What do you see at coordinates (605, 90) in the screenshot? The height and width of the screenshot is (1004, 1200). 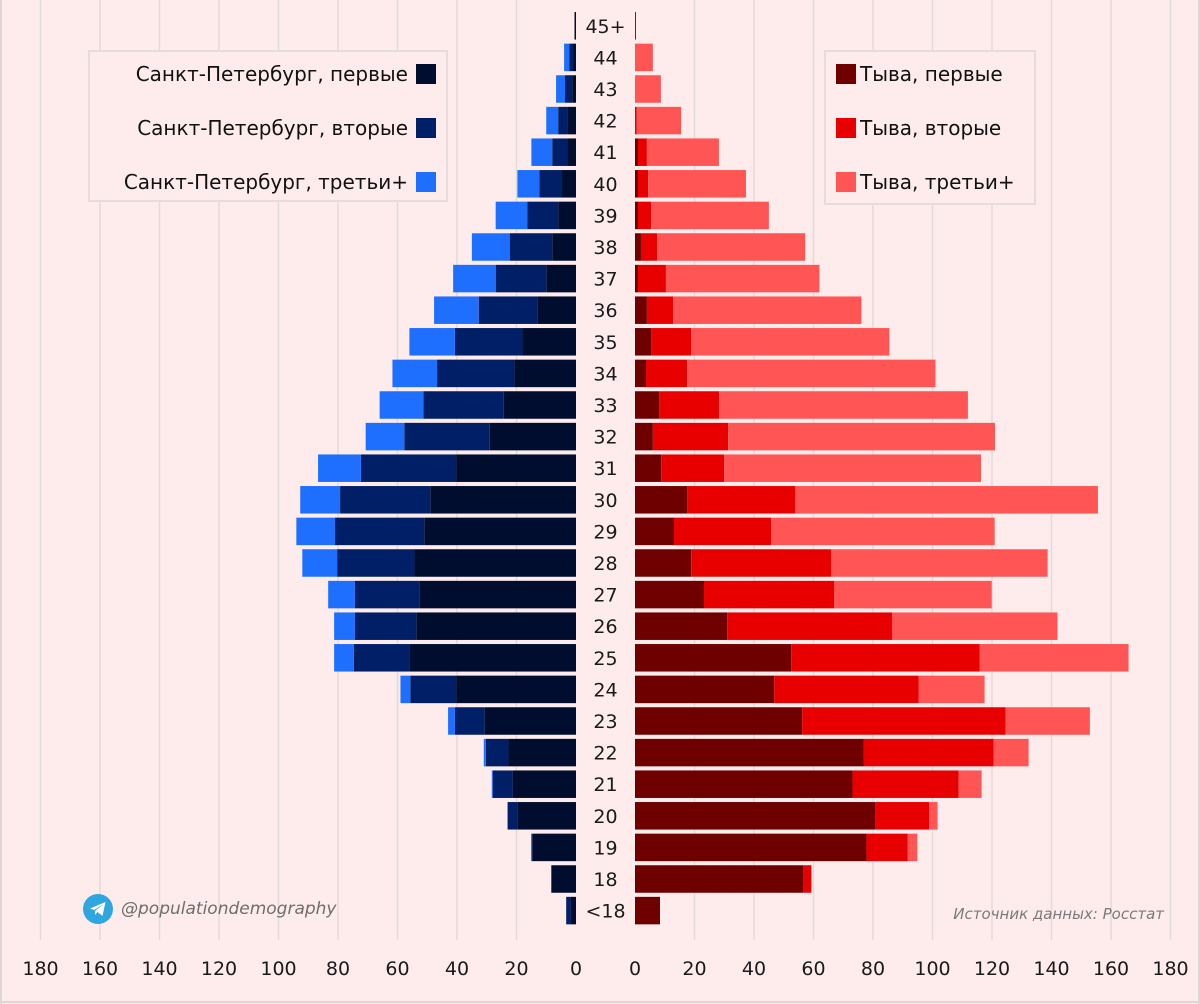 I see `age-label: 43` at bounding box center [605, 90].